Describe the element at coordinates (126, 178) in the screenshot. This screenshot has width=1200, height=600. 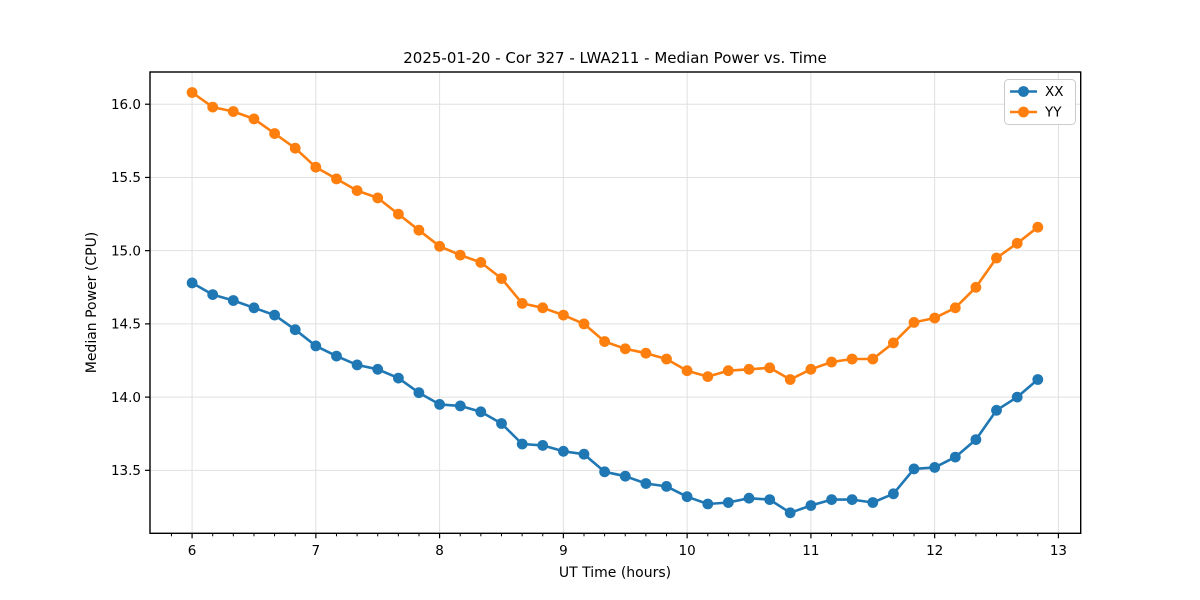
I see `y-tick-label: 15.5` at that location.